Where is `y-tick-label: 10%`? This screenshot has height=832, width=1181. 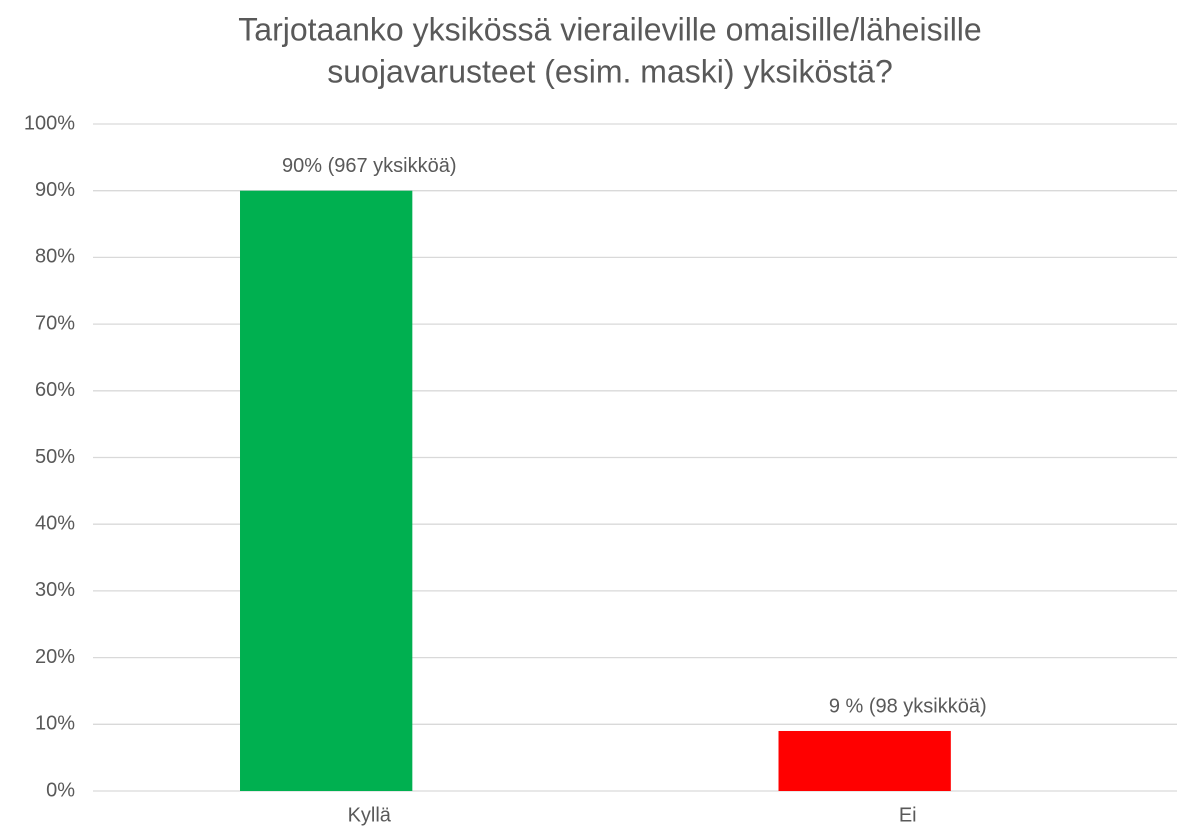
y-tick-label: 10% is located at coordinates (55, 724).